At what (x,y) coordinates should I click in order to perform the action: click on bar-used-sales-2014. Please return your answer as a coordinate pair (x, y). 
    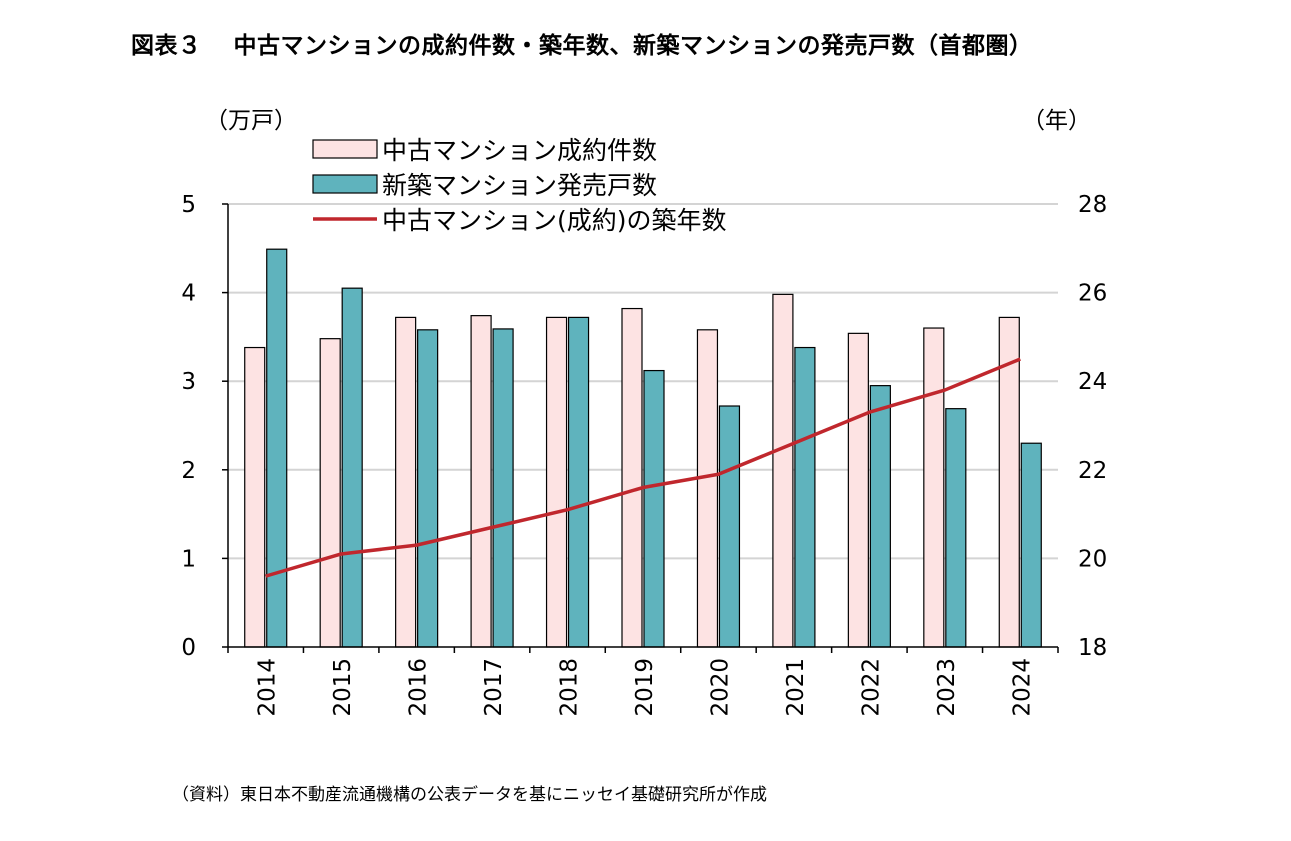
    Looking at the image, I should click on (255, 497).